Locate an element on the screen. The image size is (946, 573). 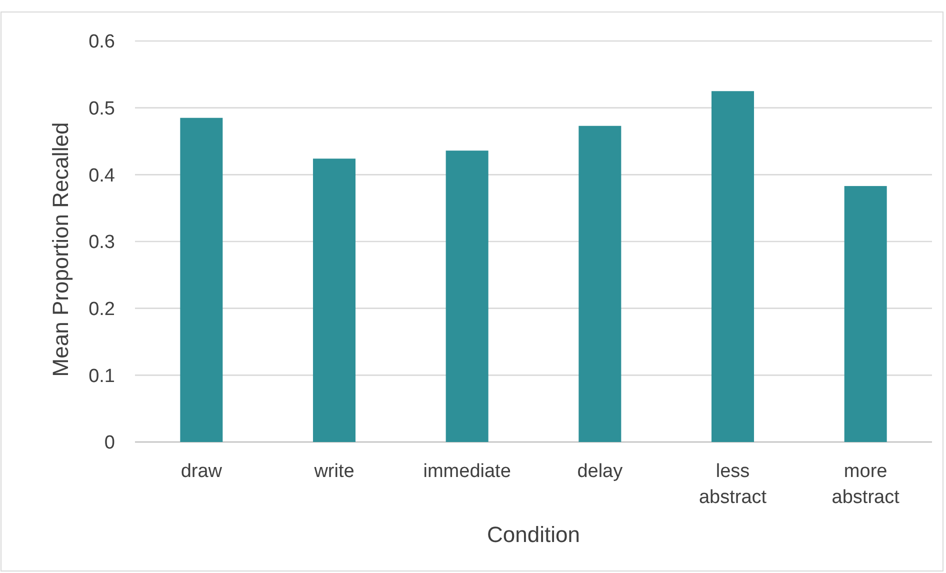
y-tick-label: 0.2 is located at coordinates (101, 309).